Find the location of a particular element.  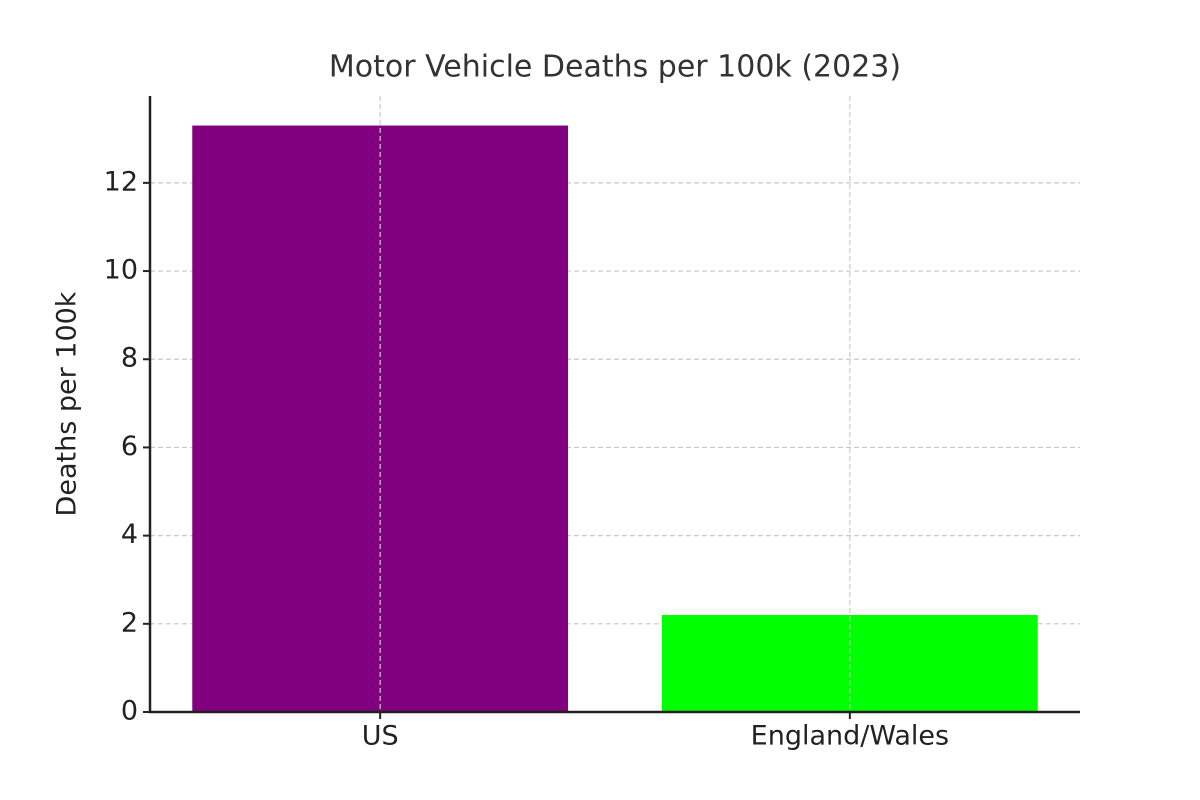

y-tick-label: 2 is located at coordinates (129, 622).